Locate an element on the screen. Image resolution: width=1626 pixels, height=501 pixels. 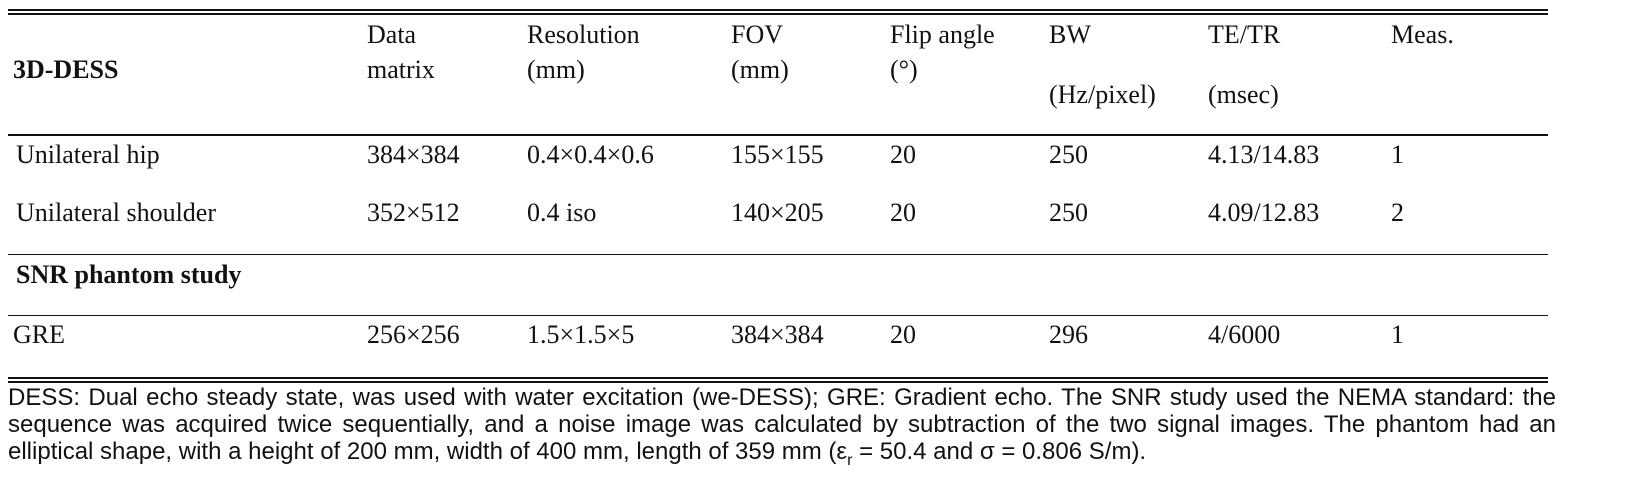
cell: 4.09/12.83 is located at coordinates (1264, 212).